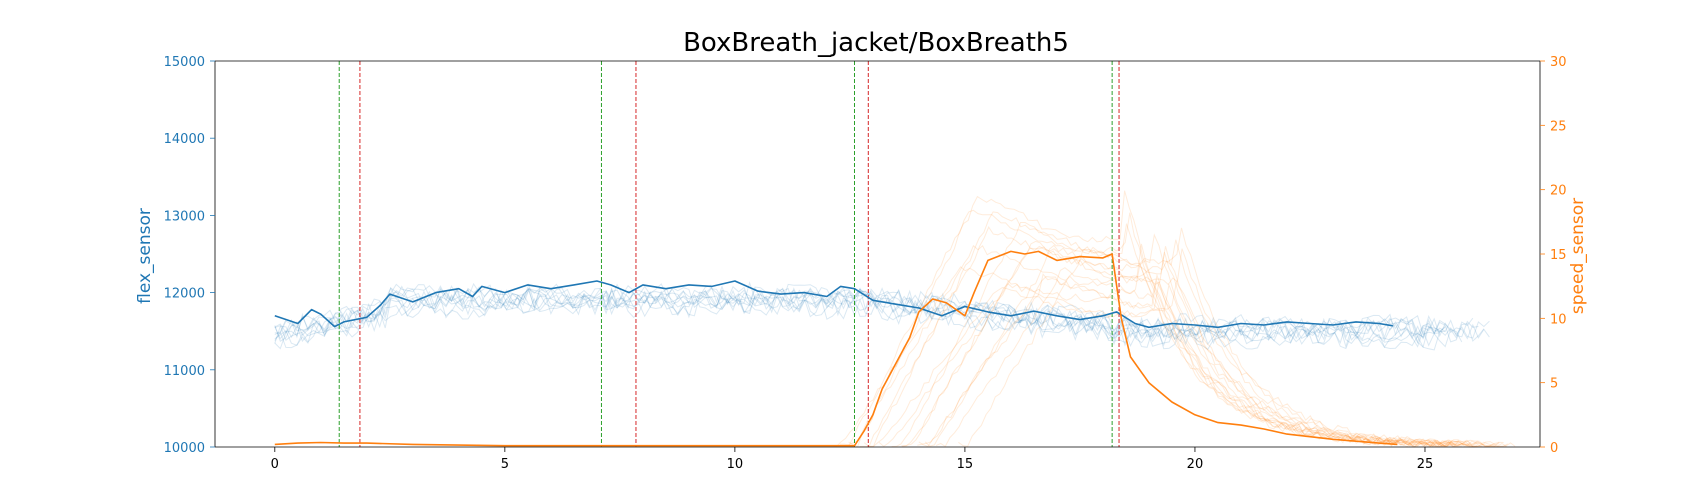 Image resolution: width=1700 pixels, height=500 pixels. What do you see at coordinates (1554, 384) in the screenshot?
I see `y-right-tick-label: 5` at bounding box center [1554, 384].